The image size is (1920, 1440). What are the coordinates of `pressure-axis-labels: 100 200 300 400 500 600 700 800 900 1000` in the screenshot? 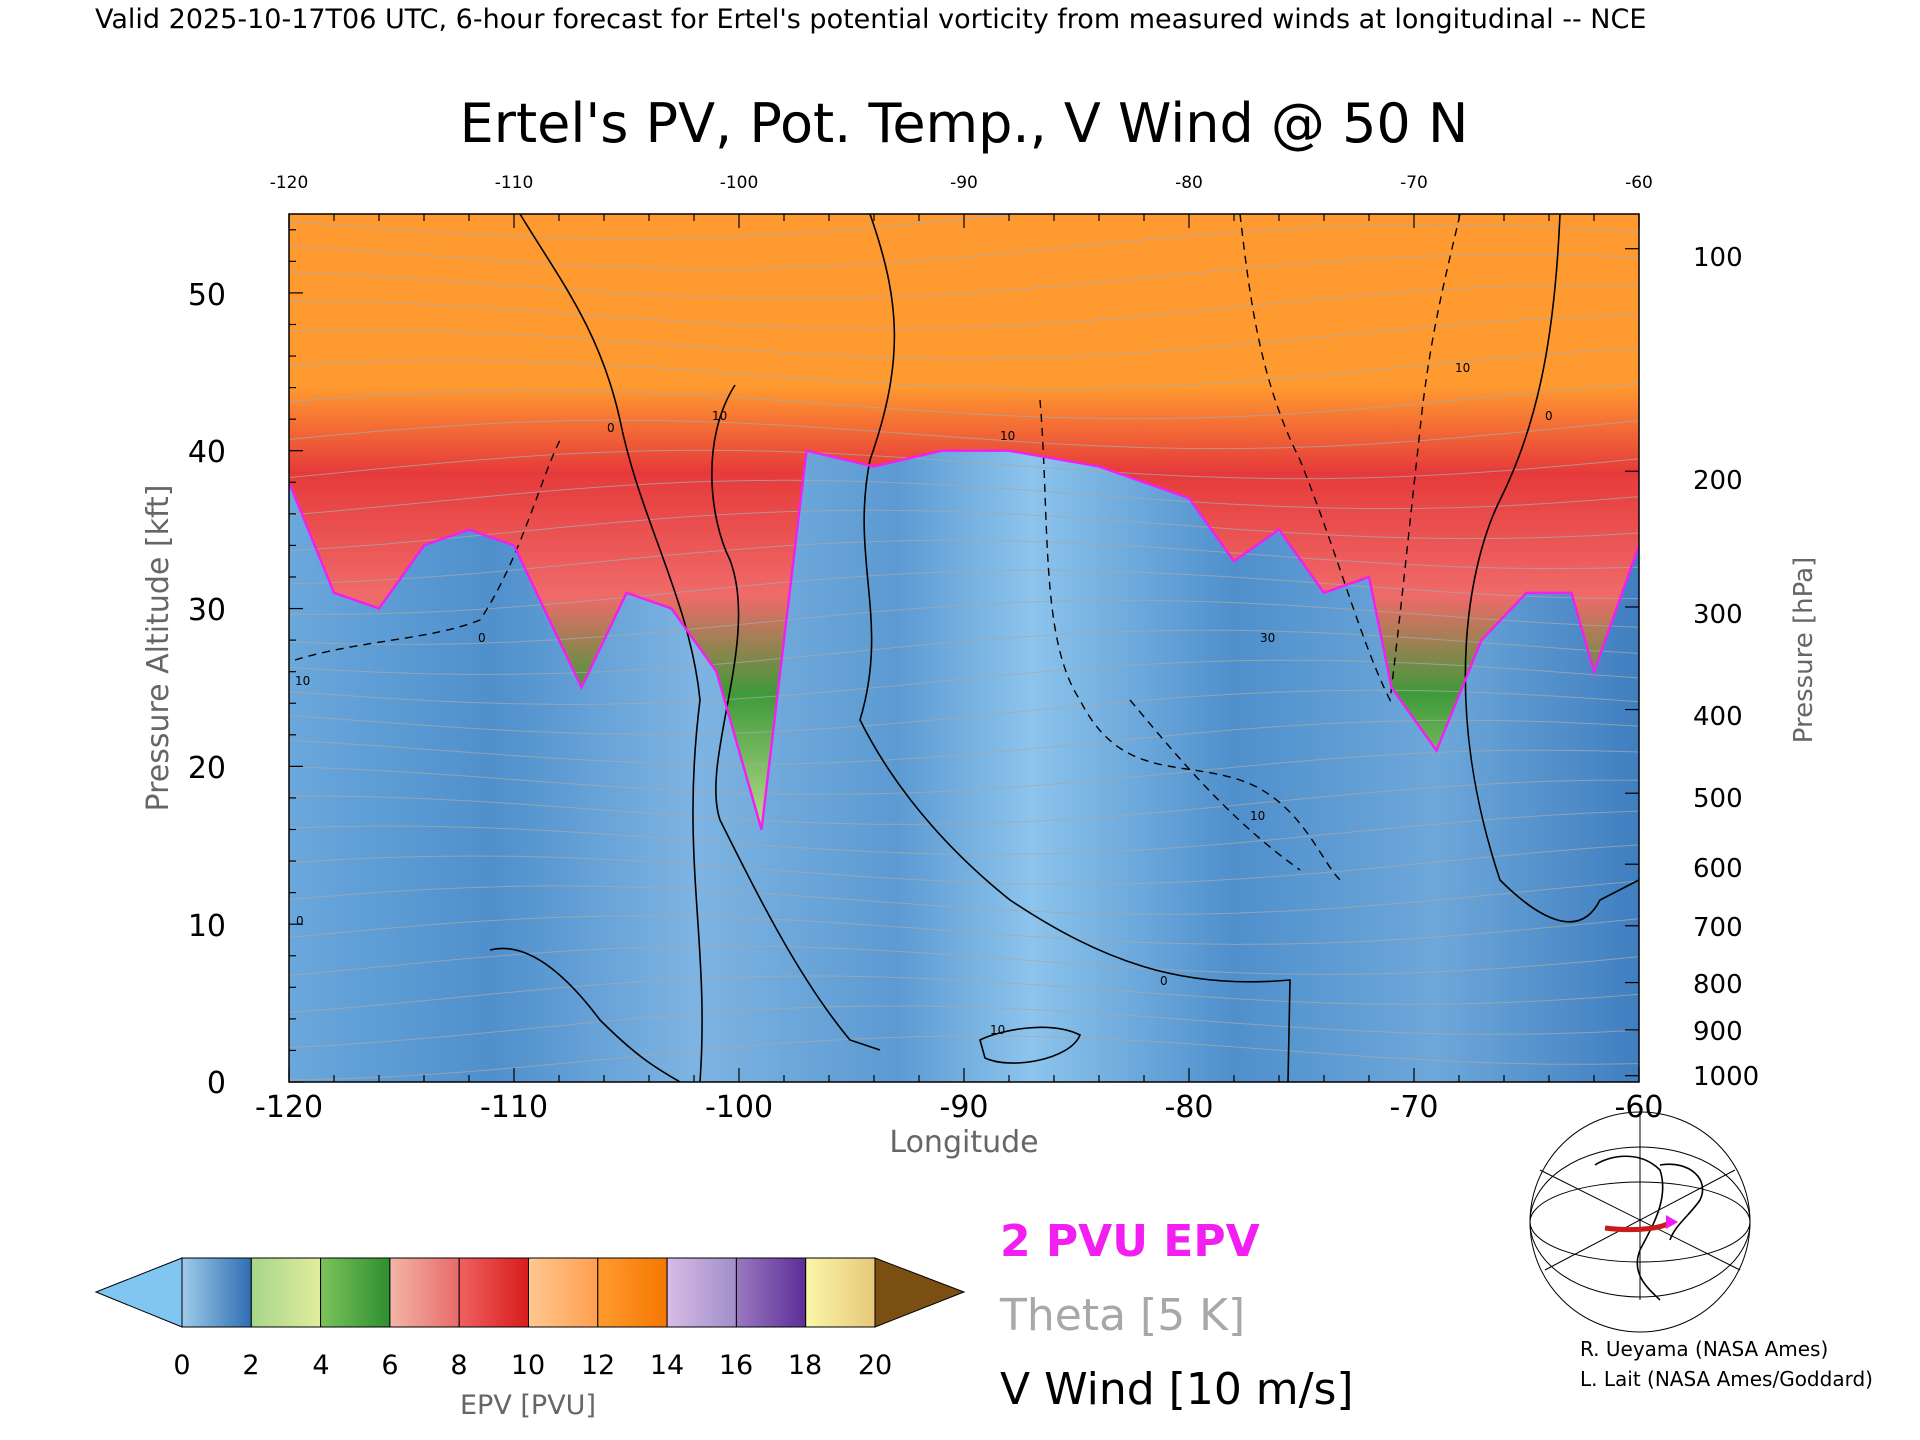 It's located at (1726, 667).